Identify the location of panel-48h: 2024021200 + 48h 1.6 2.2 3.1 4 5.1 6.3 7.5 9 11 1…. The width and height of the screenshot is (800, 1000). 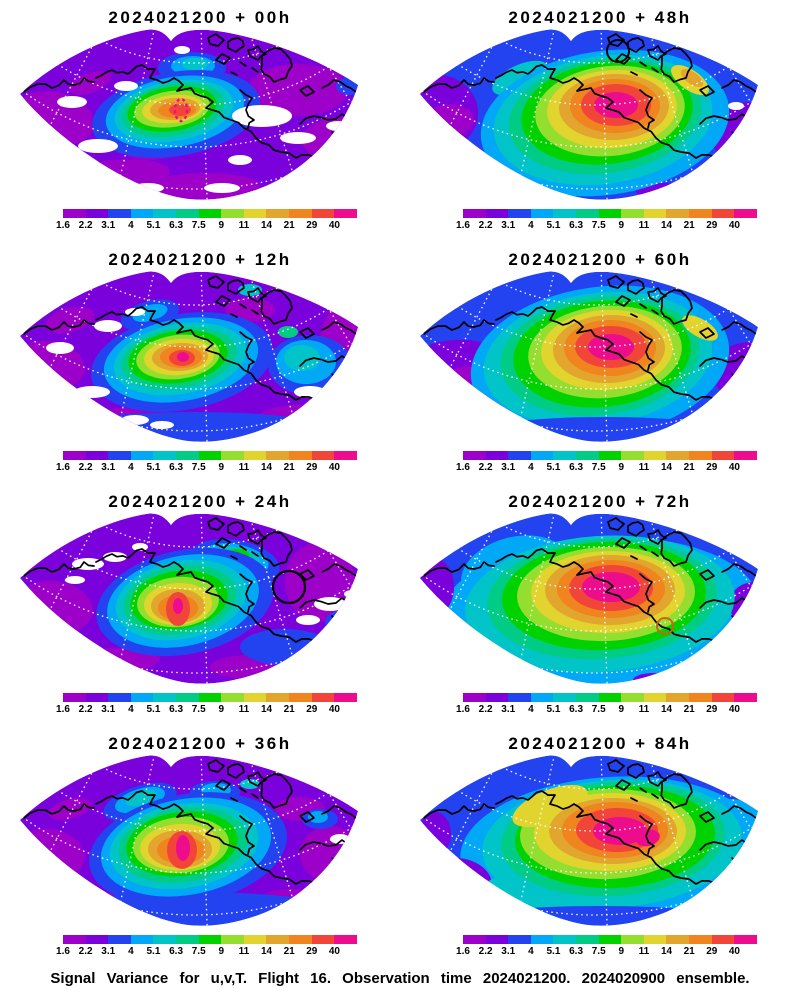
(600, 121).